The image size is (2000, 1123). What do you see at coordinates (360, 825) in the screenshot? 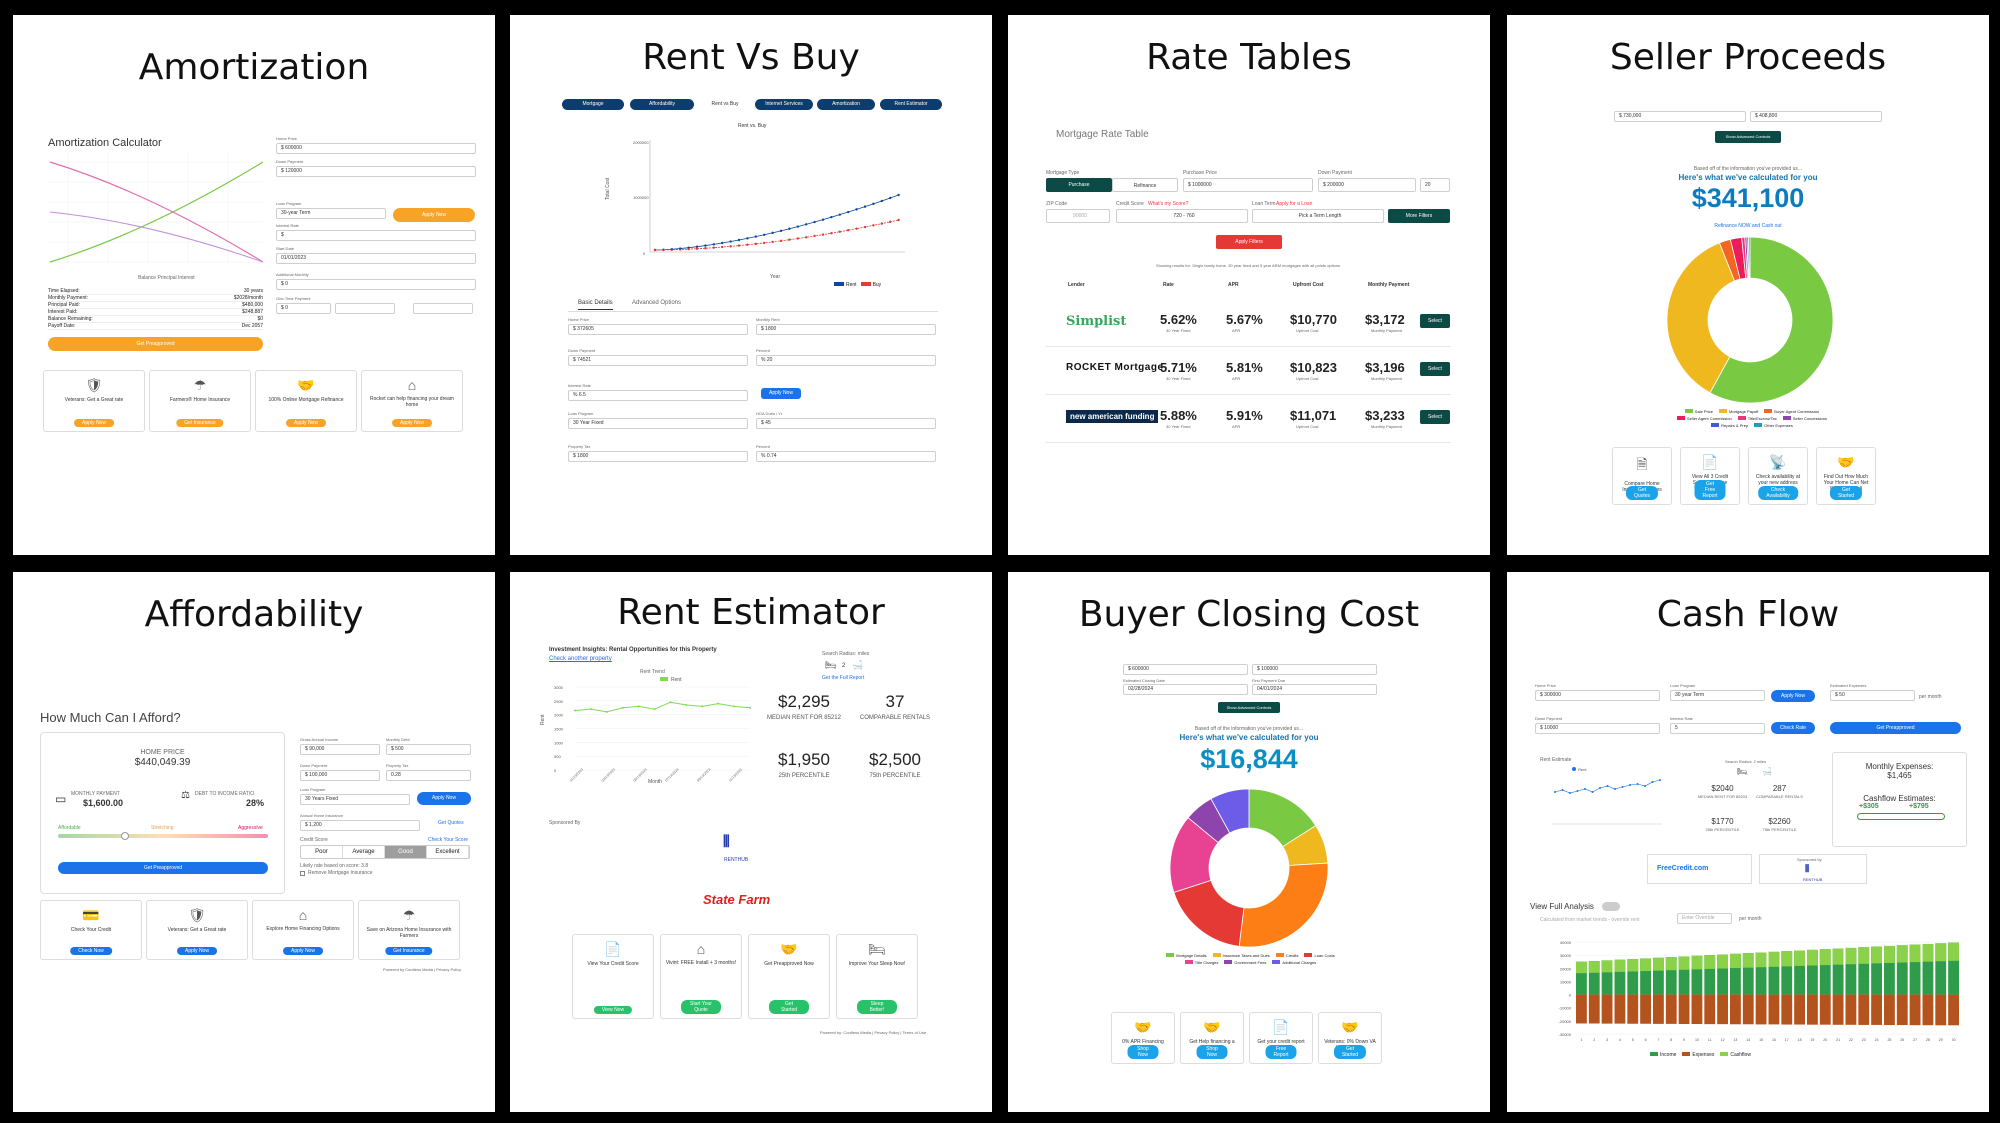
I see `field-input: $ 1,200` at bounding box center [360, 825].